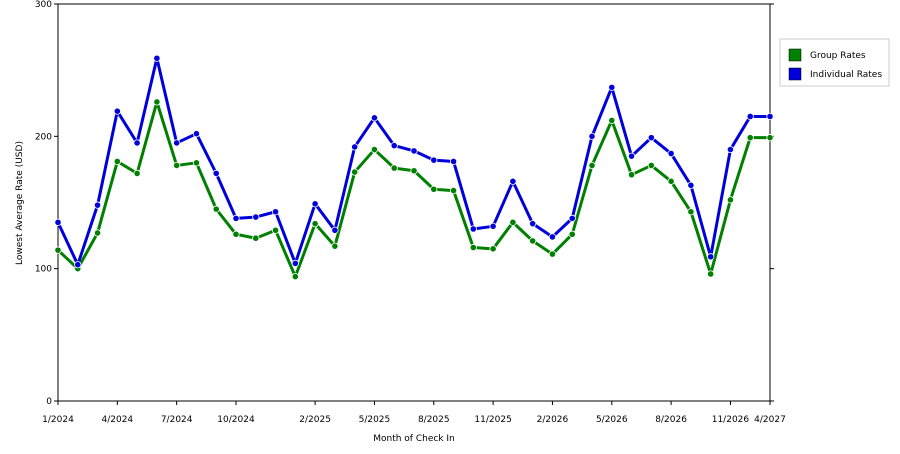 The width and height of the screenshot is (900, 454). What do you see at coordinates (315, 420) in the screenshot?
I see `x-tick-label: 2/2025` at bounding box center [315, 420].